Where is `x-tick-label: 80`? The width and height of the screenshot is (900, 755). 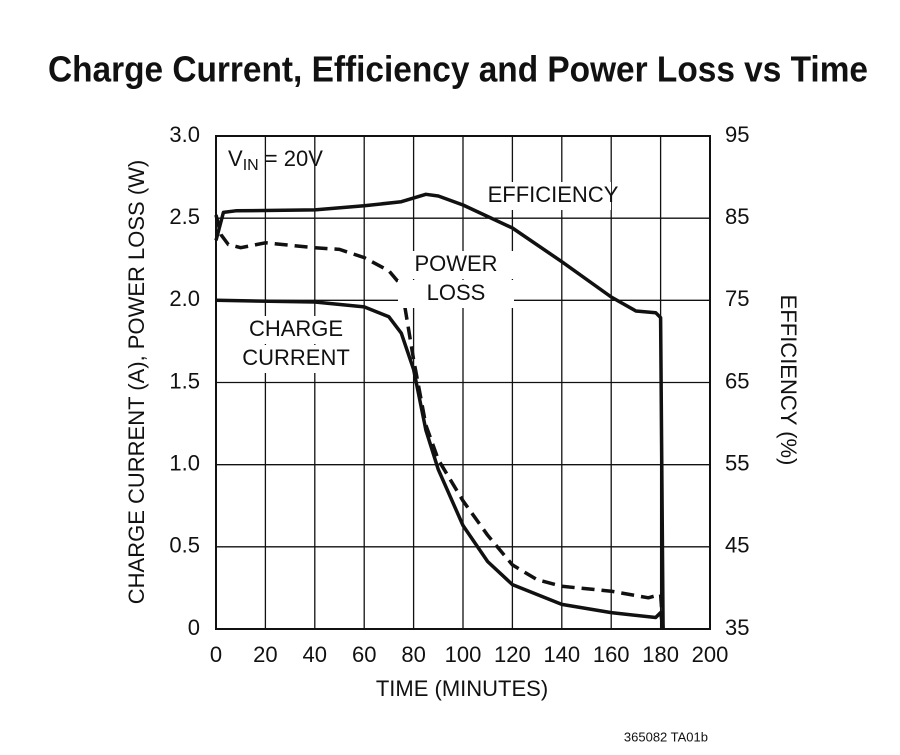
x-tick-label: 80 is located at coordinates (413, 654).